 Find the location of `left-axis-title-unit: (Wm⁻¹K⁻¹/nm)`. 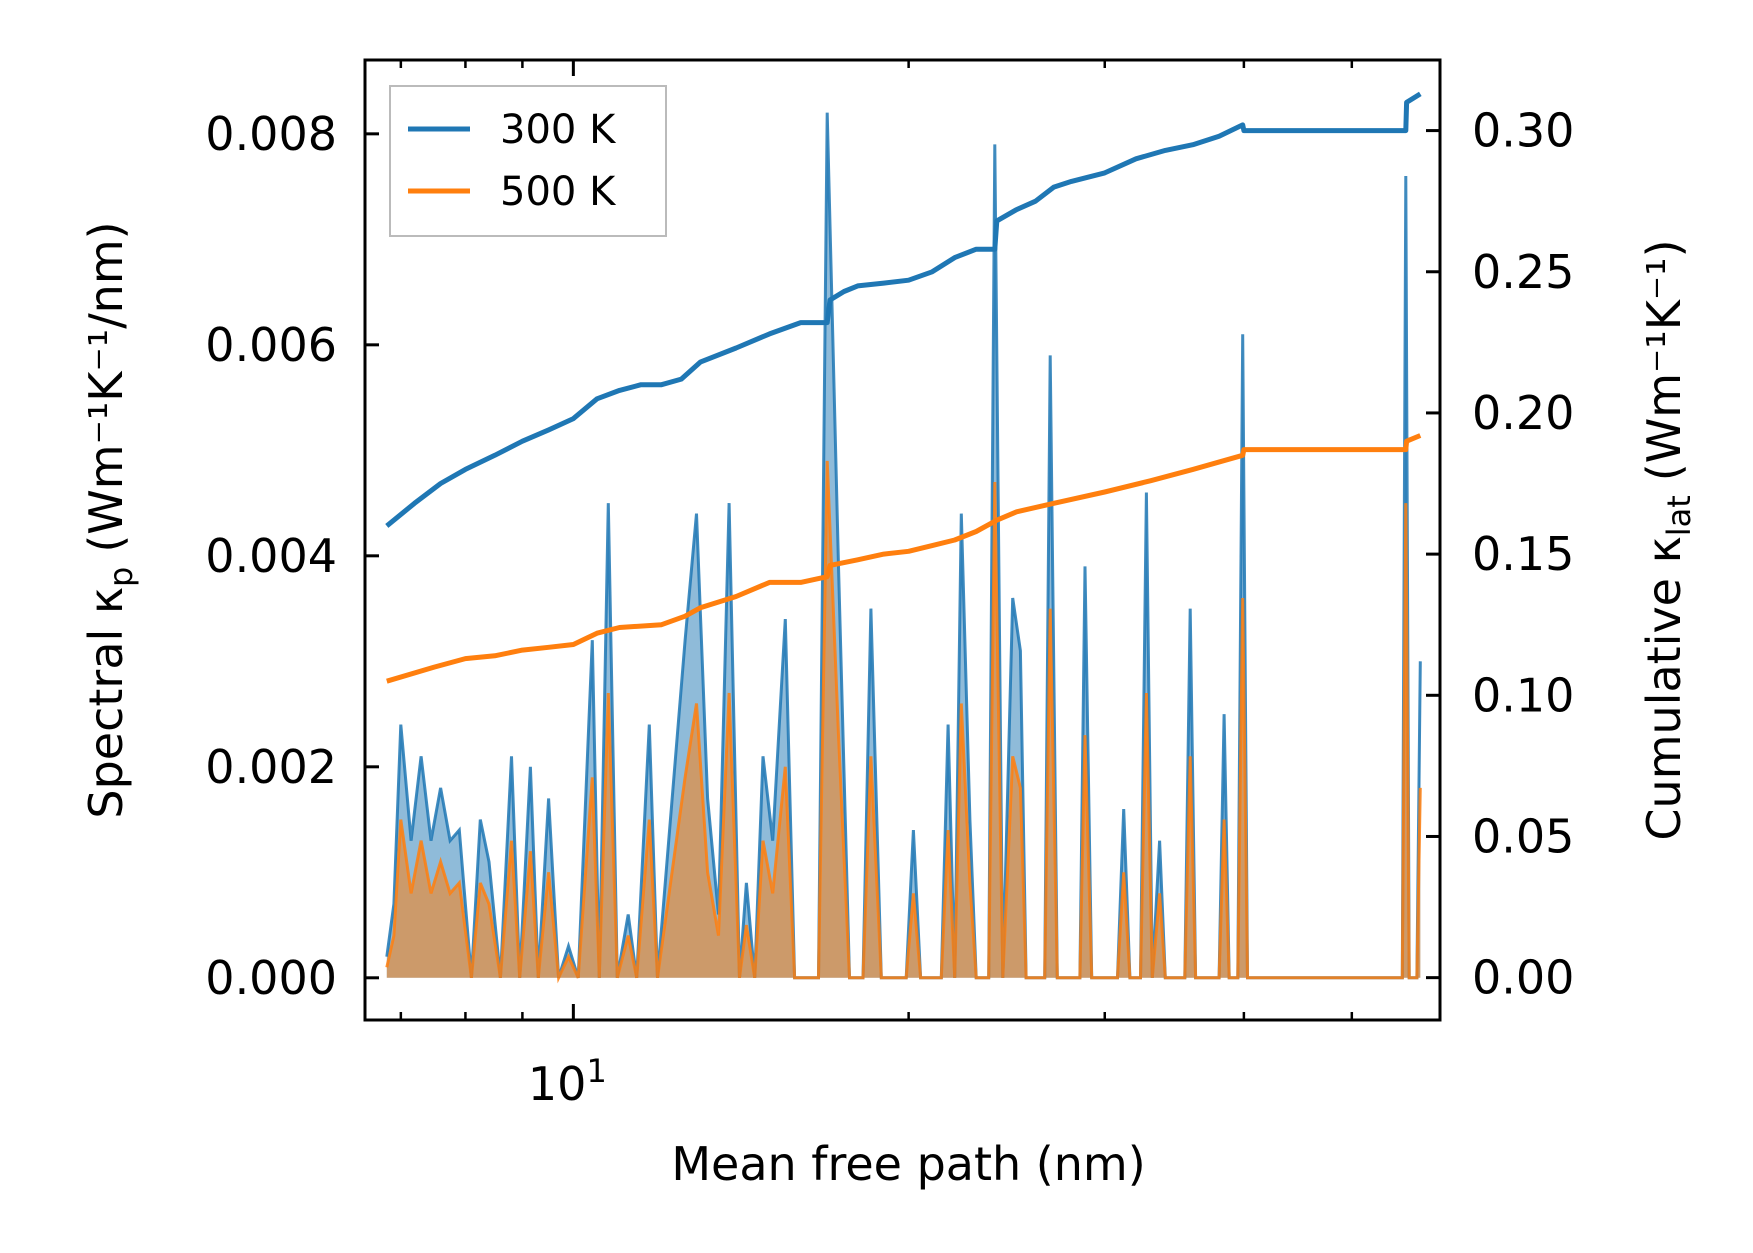

left-axis-title-unit: (Wm⁻¹K⁻¹/nm) is located at coordinates (106, 386).